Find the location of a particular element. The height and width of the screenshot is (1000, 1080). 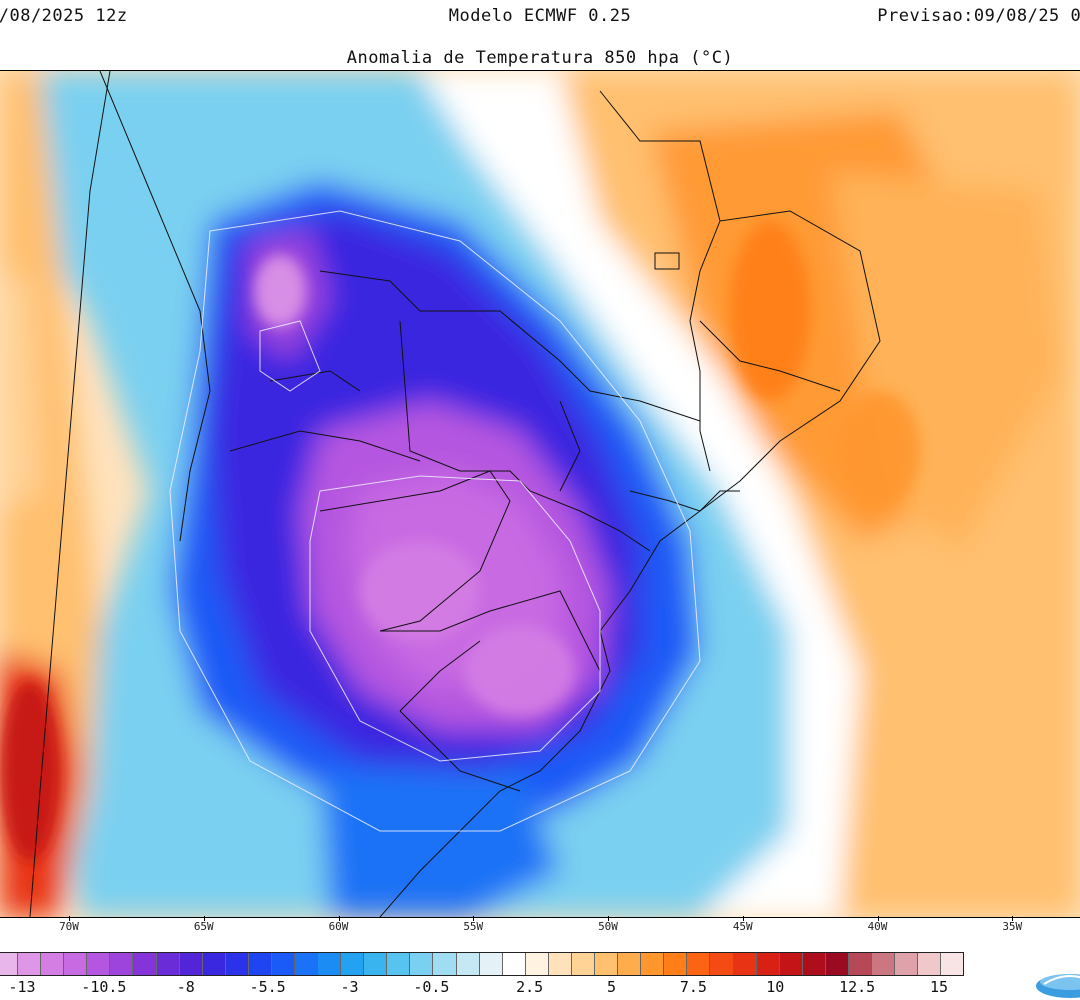

map-title: Anomalia de Temperatura 850 hpa (°C) is located at coordinates (540, 58).